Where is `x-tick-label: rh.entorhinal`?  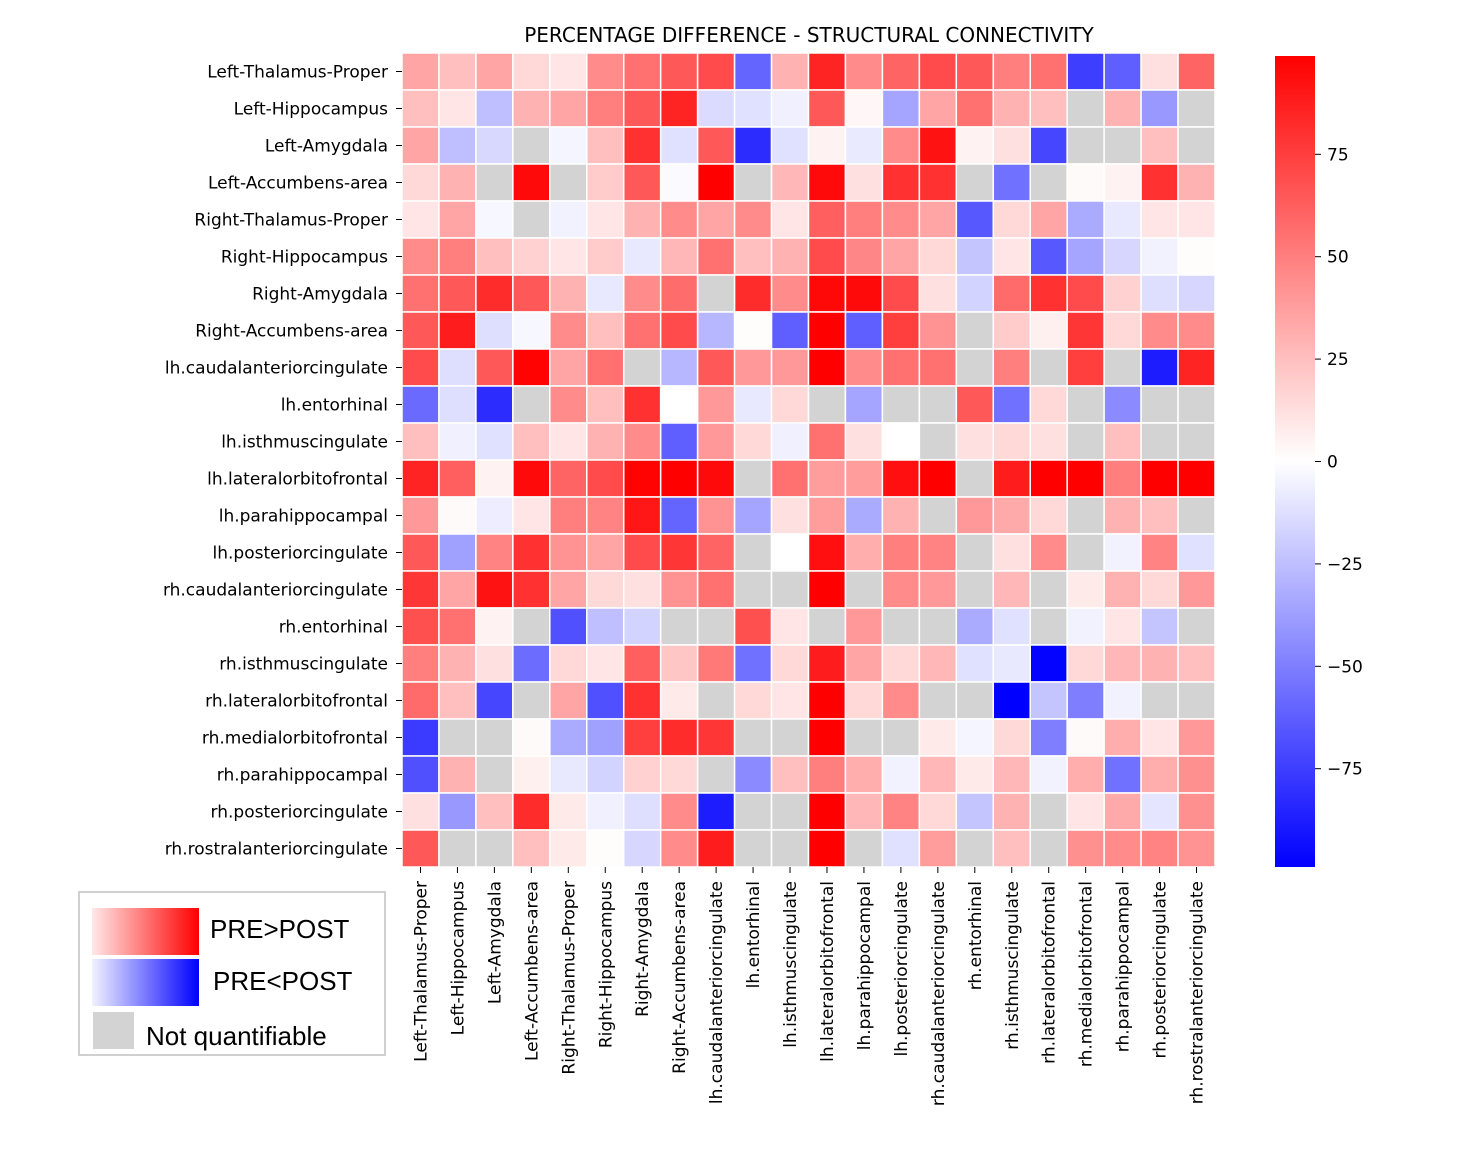 x-tick-label: rh.entorhinal is located at coordinates (976, 935).